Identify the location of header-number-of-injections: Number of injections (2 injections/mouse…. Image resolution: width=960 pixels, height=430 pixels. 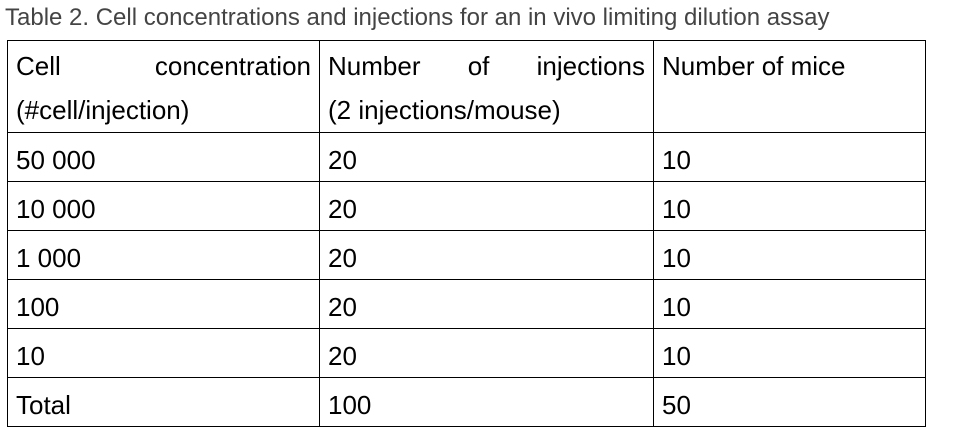
(486, 86).